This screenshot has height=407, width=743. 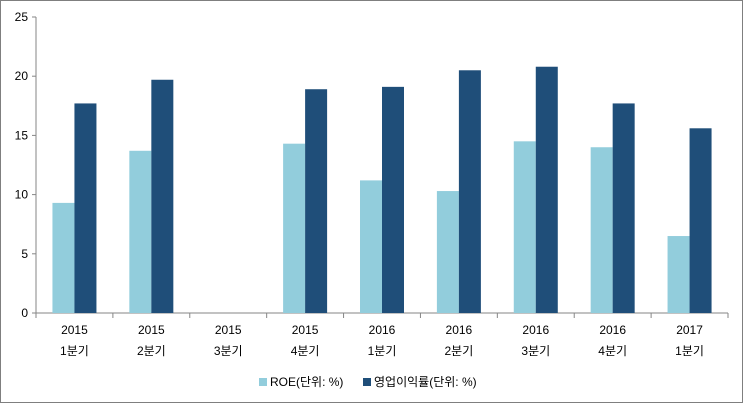 What do you see at coordinates (425, 382) in the screenshot?
I see `legend-label: 영업이익률(단위: %)` at bounding box center [425, 382].